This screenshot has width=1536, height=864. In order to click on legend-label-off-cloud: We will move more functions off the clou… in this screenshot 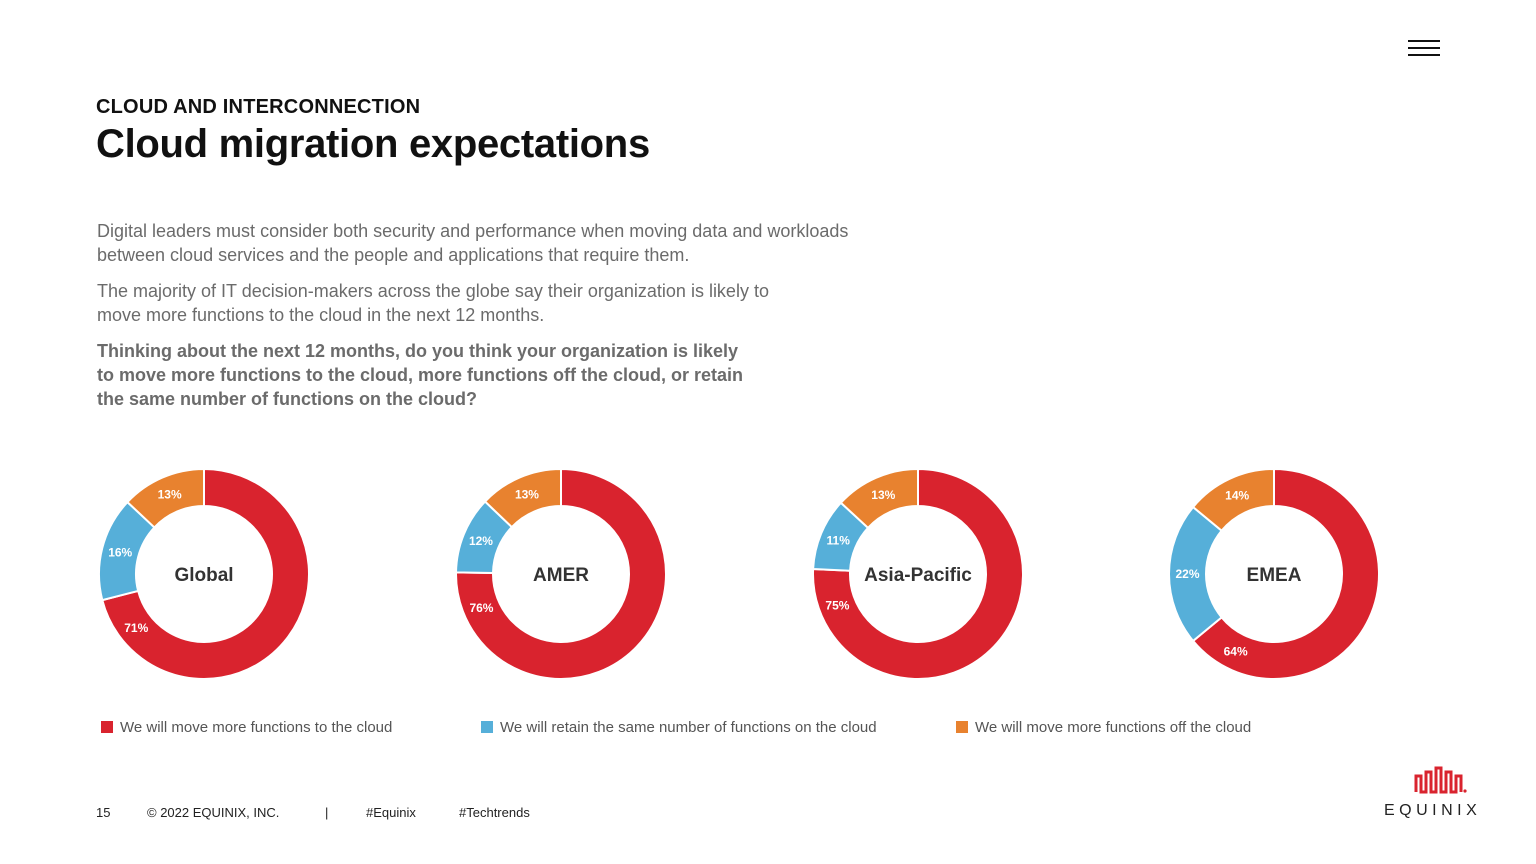, I will do `click(1113, 727)`.